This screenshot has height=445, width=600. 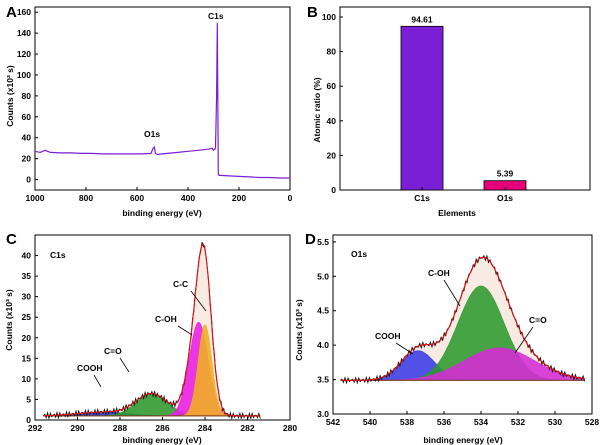 What do you see at coordinates (24, 12) in the screenshot?
I see `panel-a-ytick-label: 160` at bounding box center [24, 12].